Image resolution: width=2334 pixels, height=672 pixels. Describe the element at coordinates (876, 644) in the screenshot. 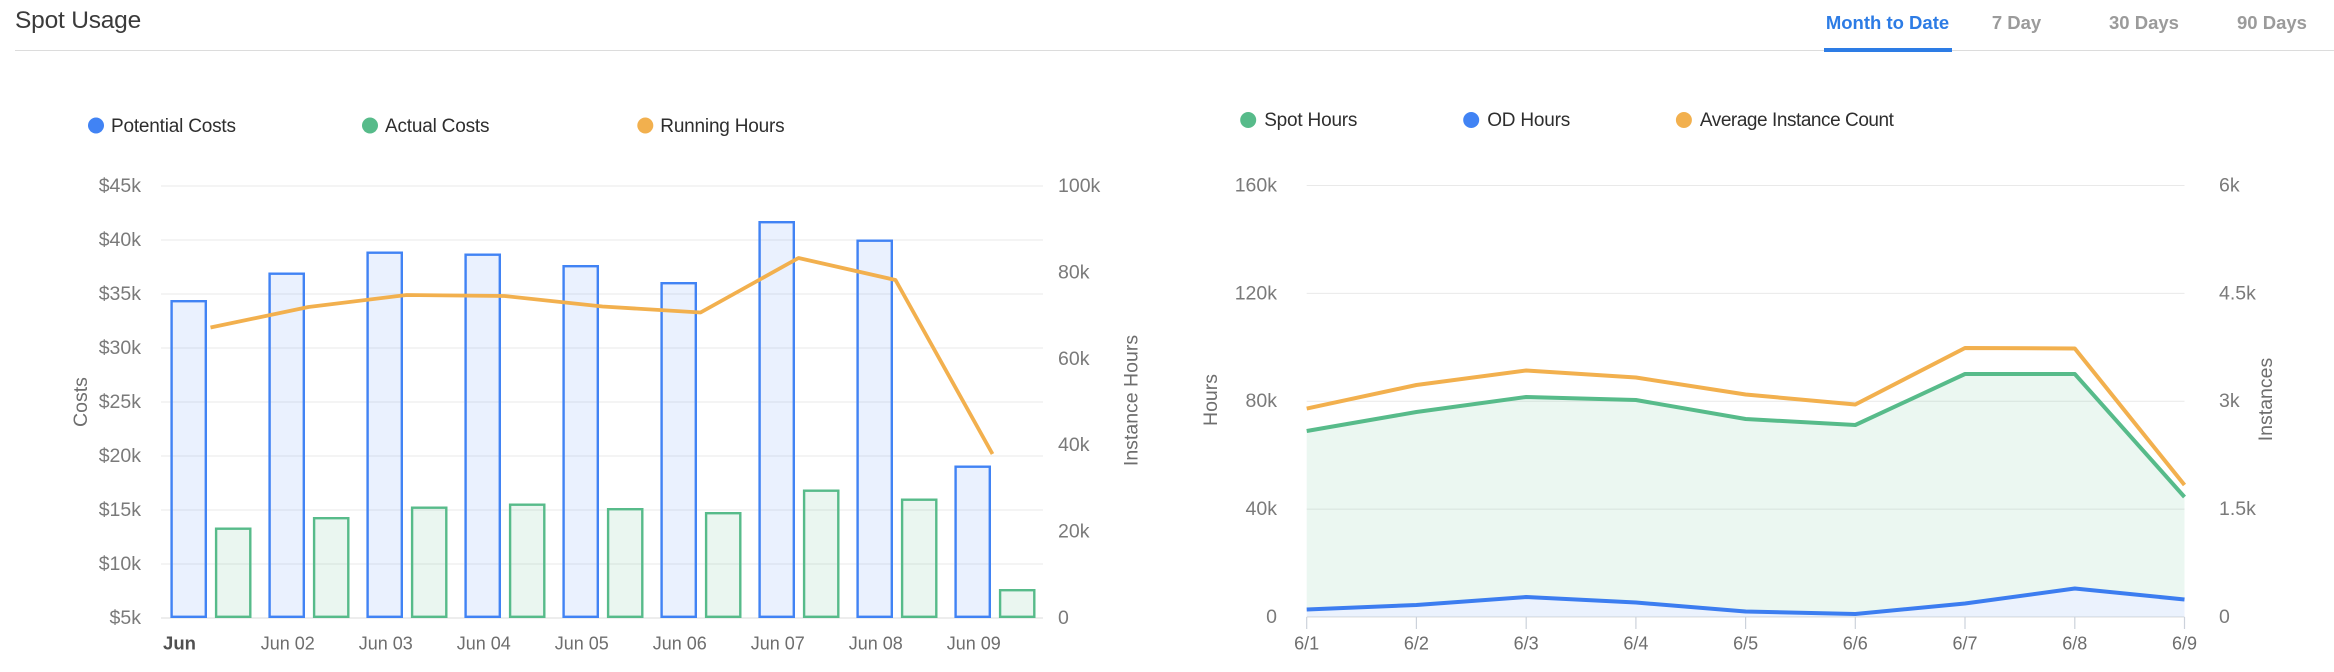

I see `svg-text: Jun 08` at that location.